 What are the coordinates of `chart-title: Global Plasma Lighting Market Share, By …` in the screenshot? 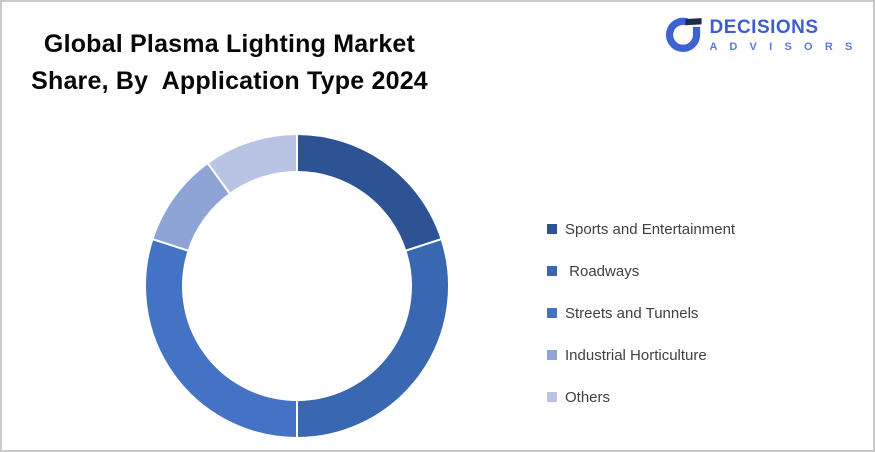 It's located at (229, 62).